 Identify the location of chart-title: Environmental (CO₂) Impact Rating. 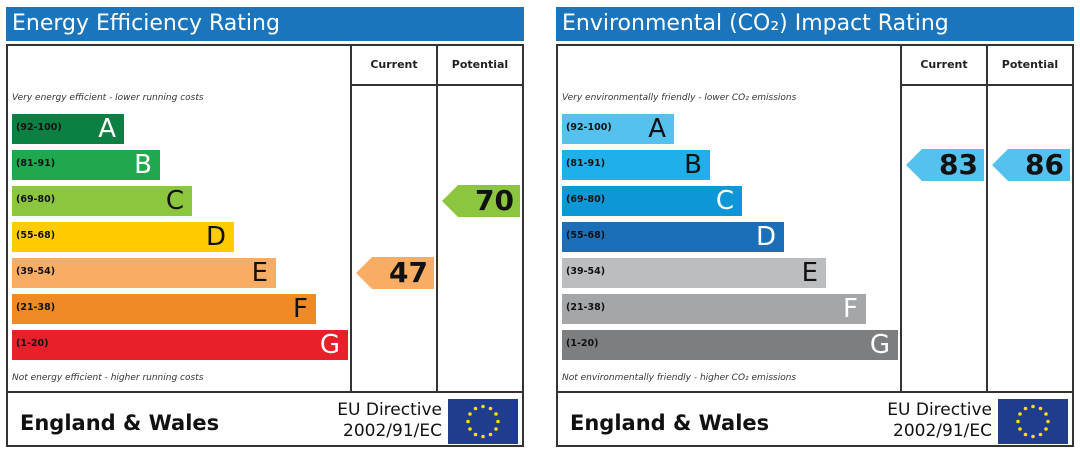
(815, 24).